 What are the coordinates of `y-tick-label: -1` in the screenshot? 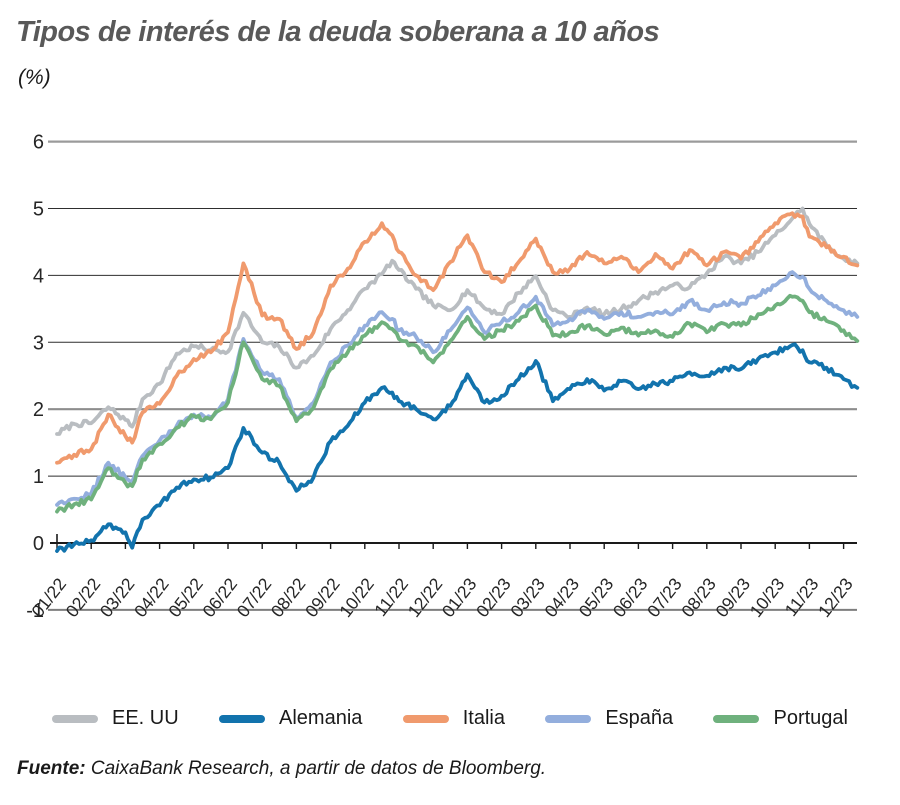 It's located at (35, 611).